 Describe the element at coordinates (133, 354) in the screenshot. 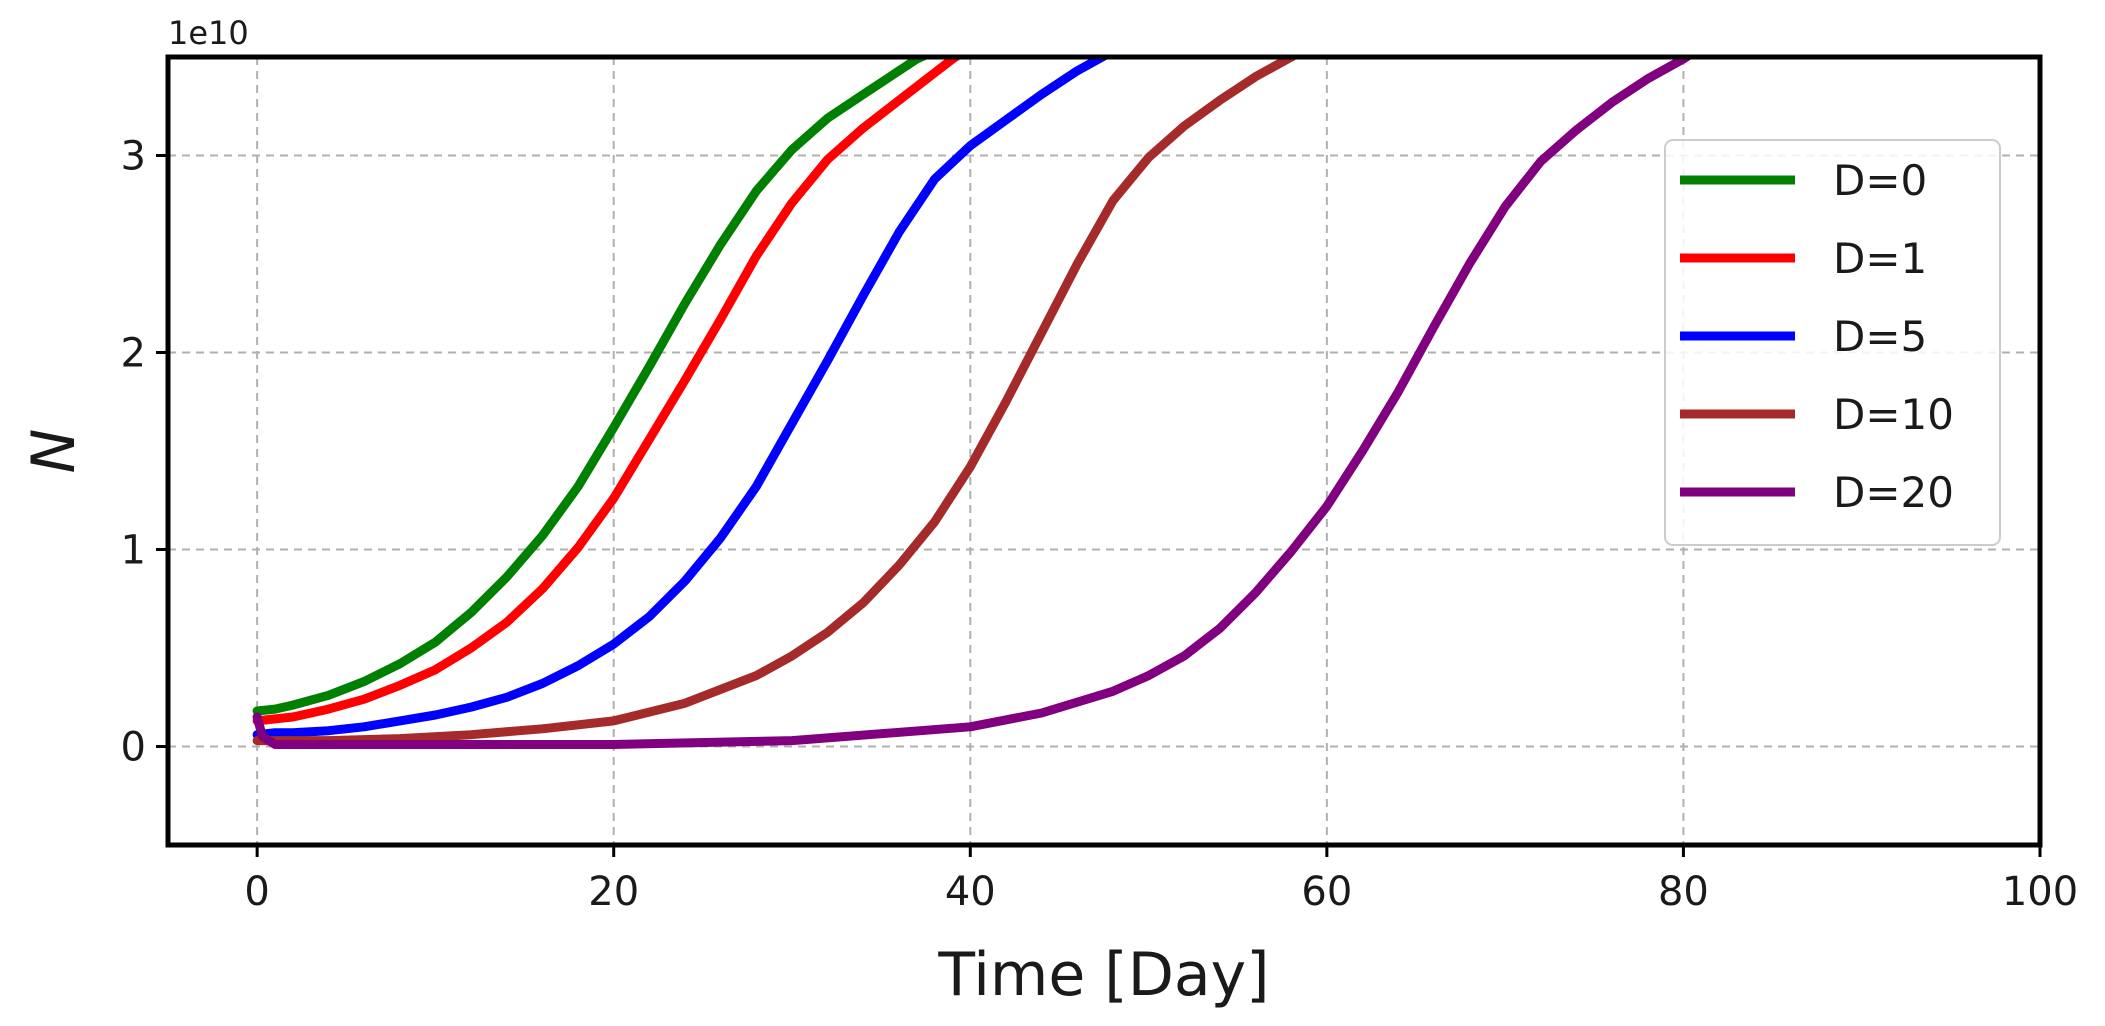

I see `y-tick-label-2: 2` at that location.